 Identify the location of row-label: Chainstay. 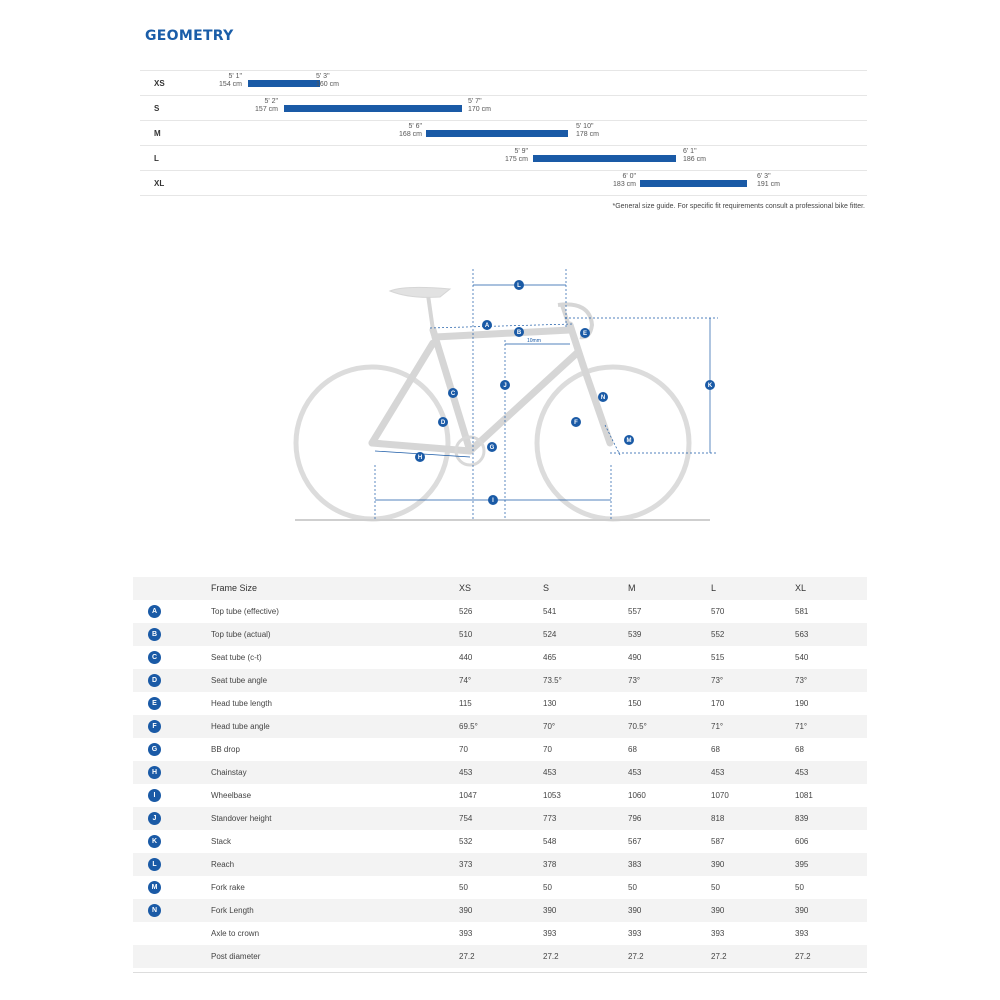
(229, 772).